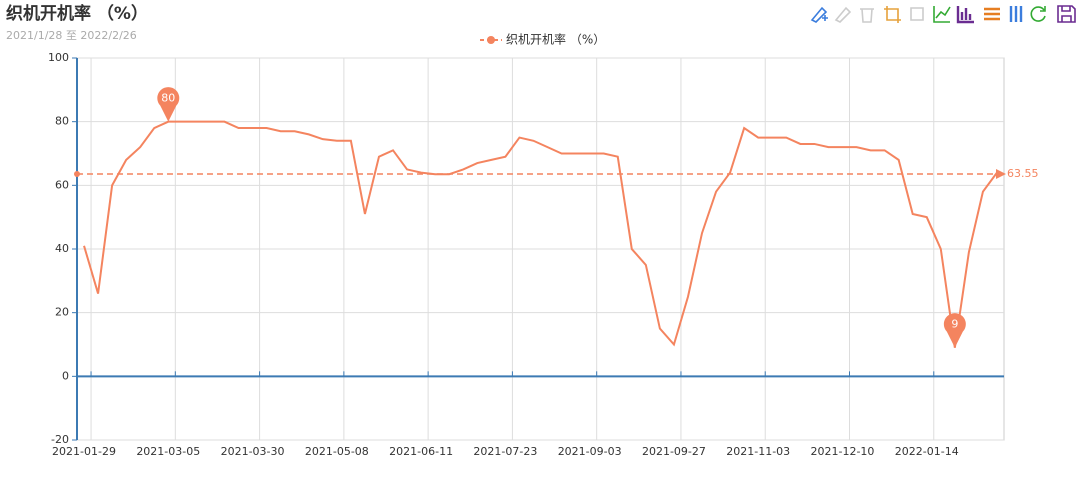 This screenshot has height=498, width=1080. What do you see at coordinates (168, 451) in the screenshot?
I see `x-tick-label: 2021-03-05` at bounding box center [168, 451].